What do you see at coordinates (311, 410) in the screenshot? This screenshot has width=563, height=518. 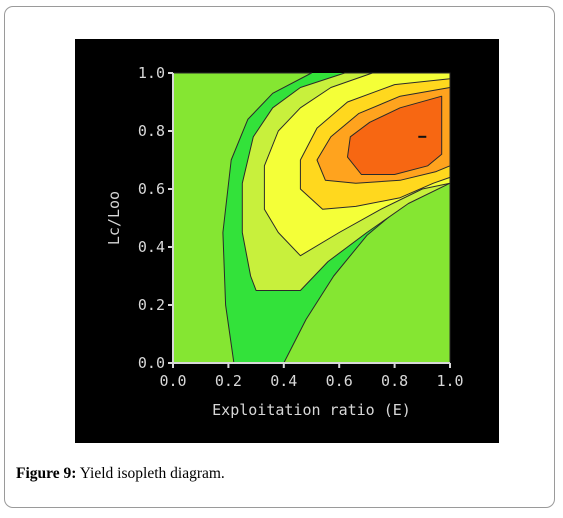 I see `x-axis-label: Exploitation ratio (E)` at bounding box center [311, 410].